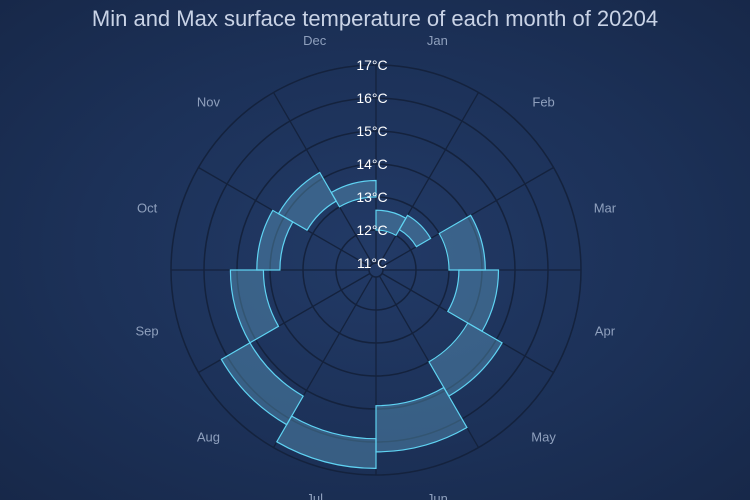 The image size is (750, 500). What do you see at coordinates (371, 197) in the screenshot?
I see `radial-tick-label: 13°C` at bounding box center [371, 197].